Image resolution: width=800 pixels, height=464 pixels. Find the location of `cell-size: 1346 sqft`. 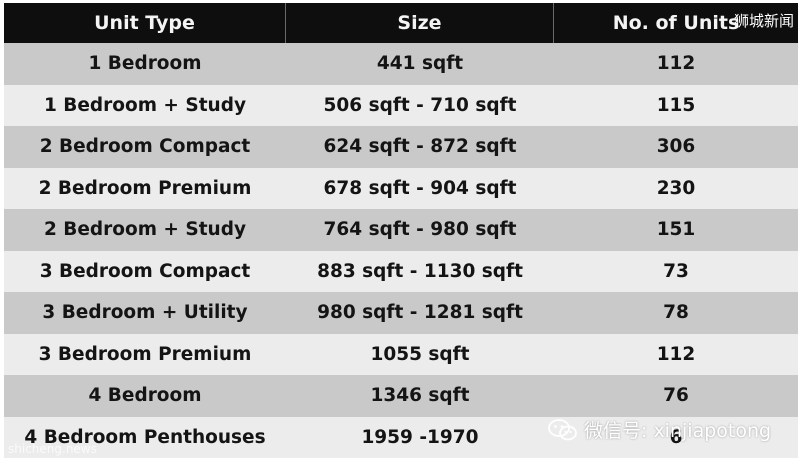

cell-size: 1346 sqft is located at coordinates (420, 396).